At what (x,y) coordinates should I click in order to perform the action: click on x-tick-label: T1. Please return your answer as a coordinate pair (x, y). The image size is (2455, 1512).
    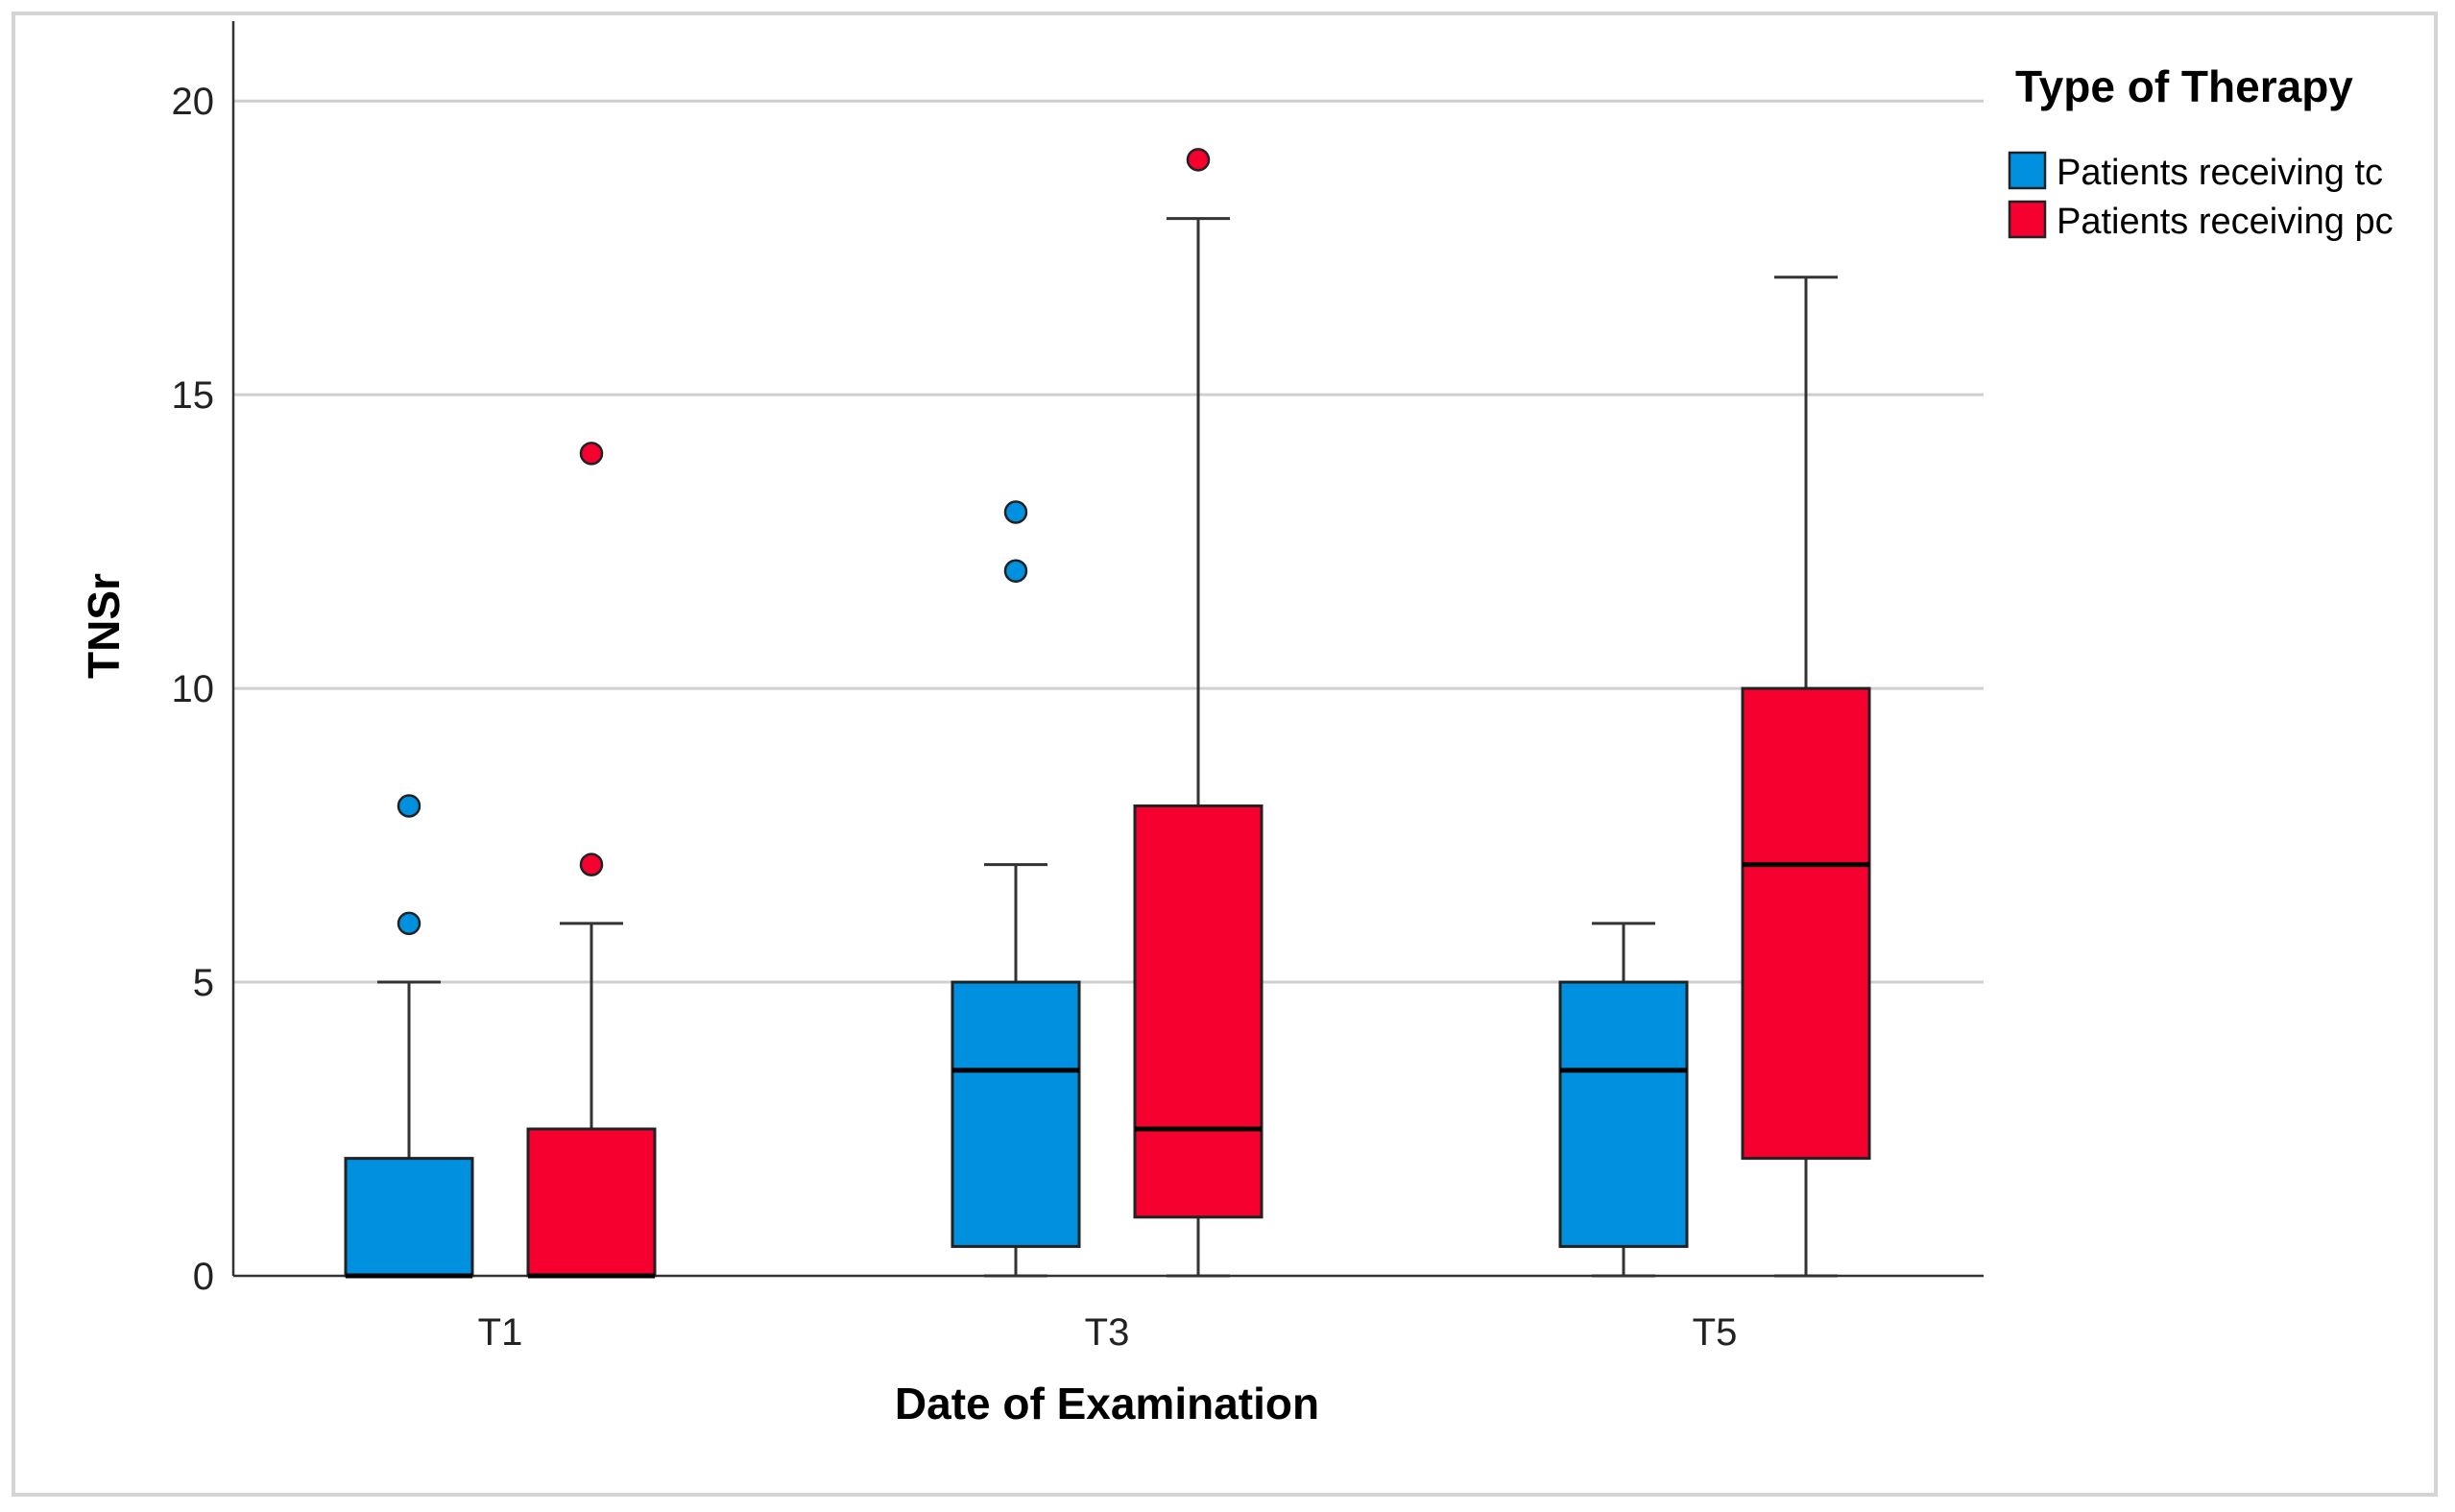
    Looking at the image, I should click on (500, 1332).